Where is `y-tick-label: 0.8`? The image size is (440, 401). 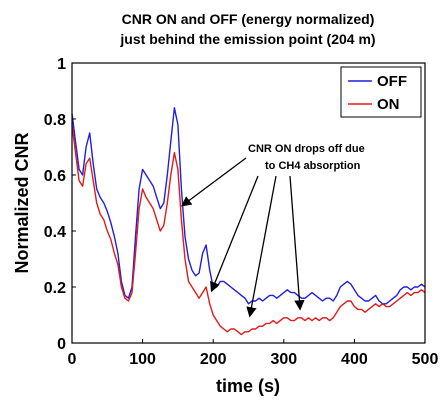 y-tick-label: 0.8 is located at coordinates (55, 120).